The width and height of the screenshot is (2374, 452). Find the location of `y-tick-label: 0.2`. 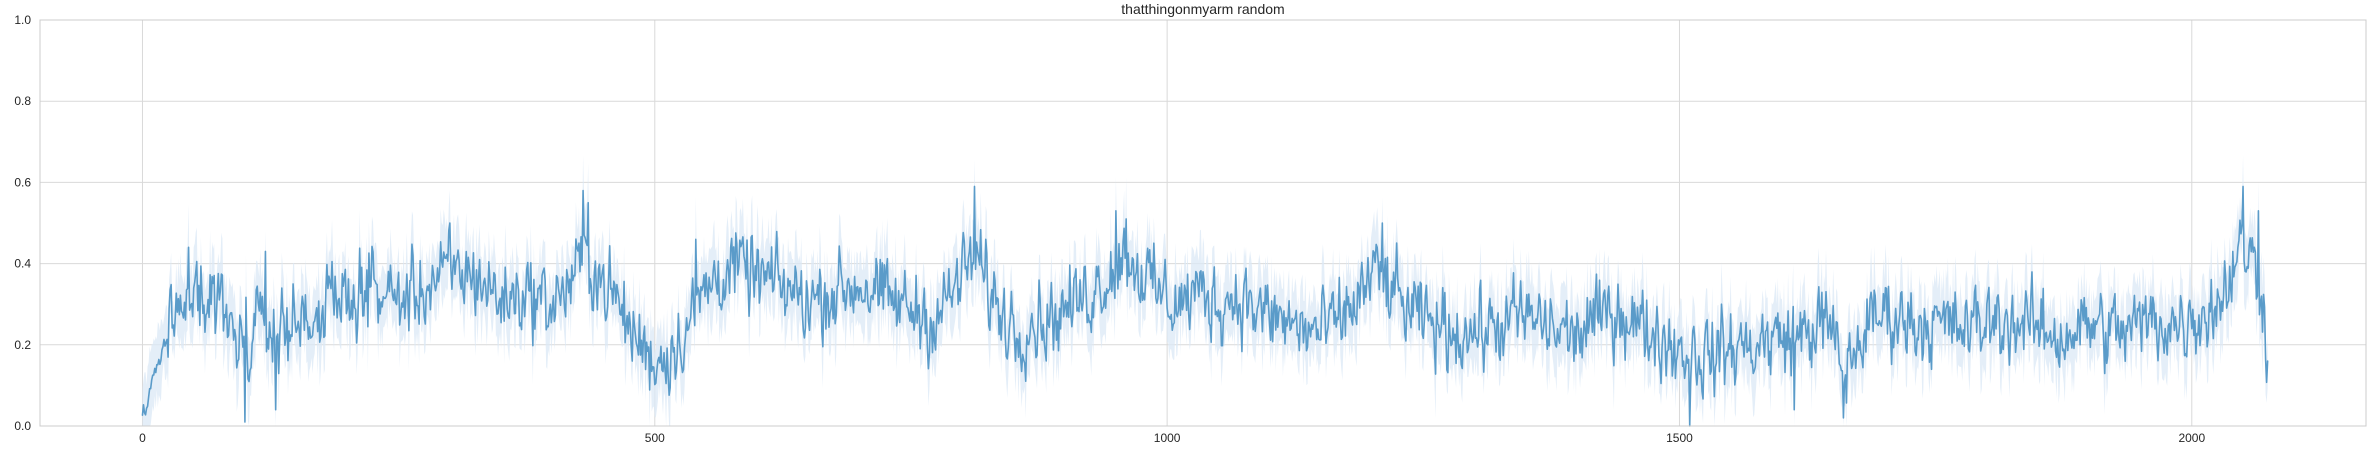

y-tick-label: 0.2 is located at coordinates (22, 345).